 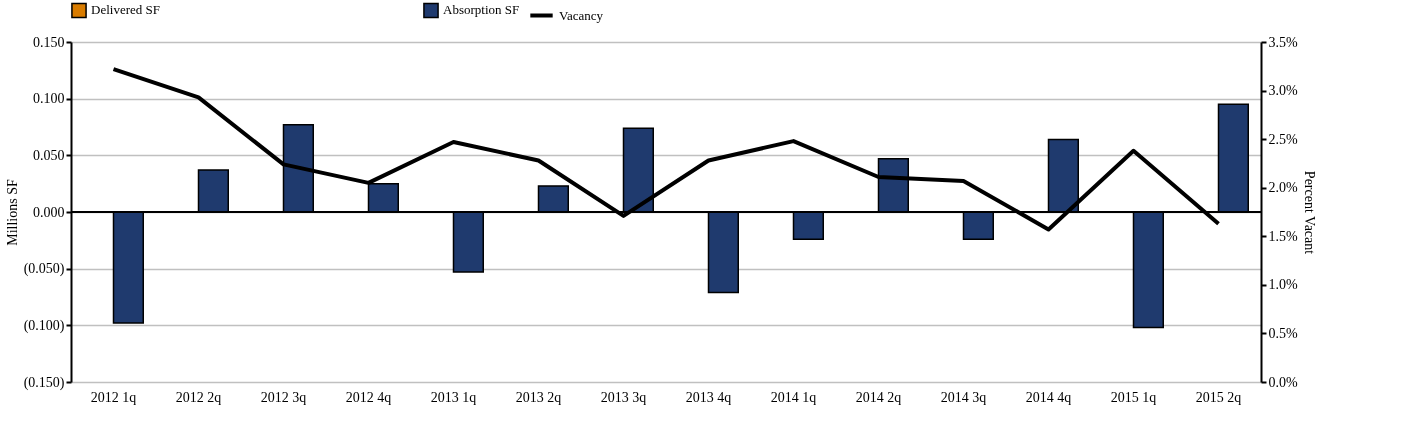 I want to click on x-tick-label: 2013 3q, so click(x=623, y=397).